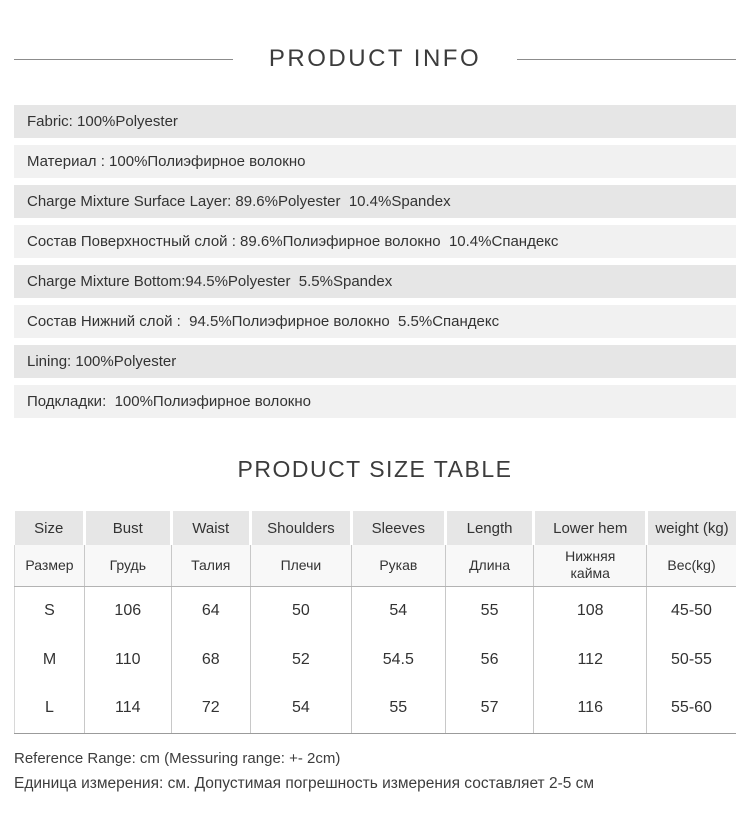 Image resolution: width=750 pixels, height=822 pixels. I want to click on cell-l-bust: 114, so click(128, 709).